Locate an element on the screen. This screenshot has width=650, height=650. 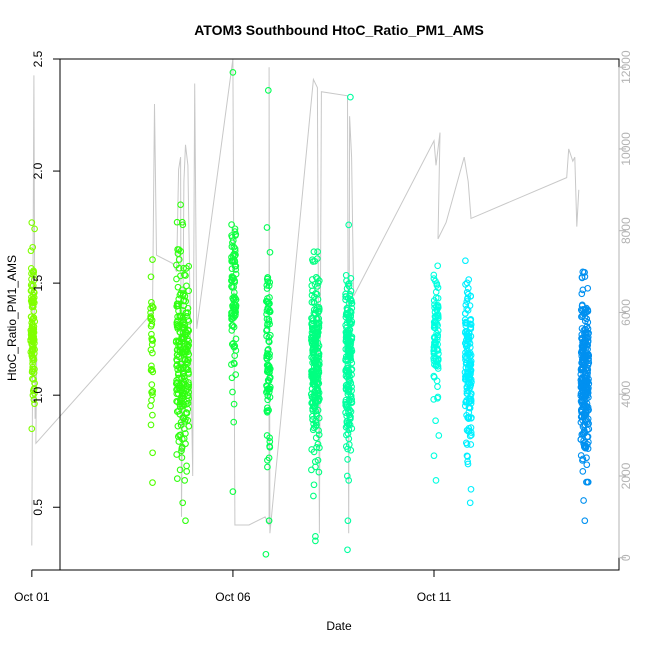
x-tick-label: Oct 01 is located at coordinates (32, 597).